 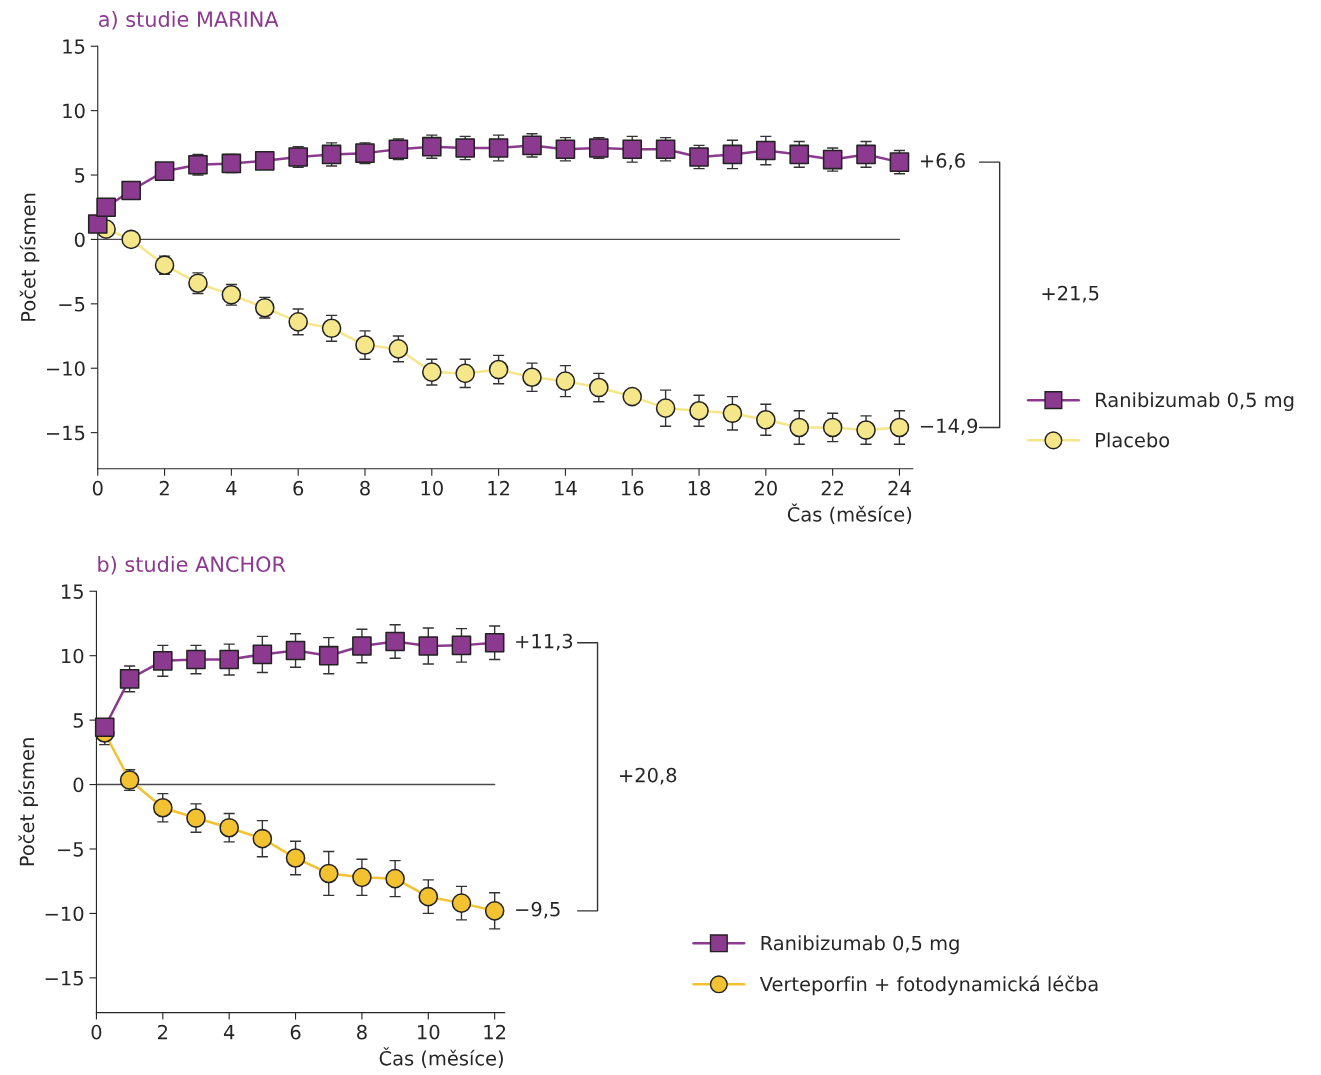 I want to click on legend-label: Verteporfin + fotodynamická léčba, so click(x=928, y=985).